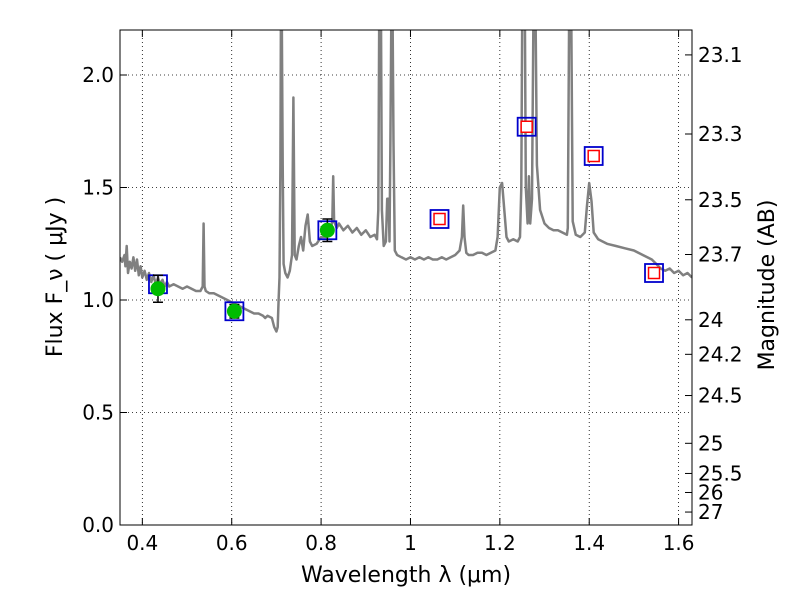 This screenshot has height=600, width=800. What do you see at coordinates (406, 575) in the screenshot?
I see `x-axis-label: Wavelength λ (μm)` at bounding box center [406, 575].